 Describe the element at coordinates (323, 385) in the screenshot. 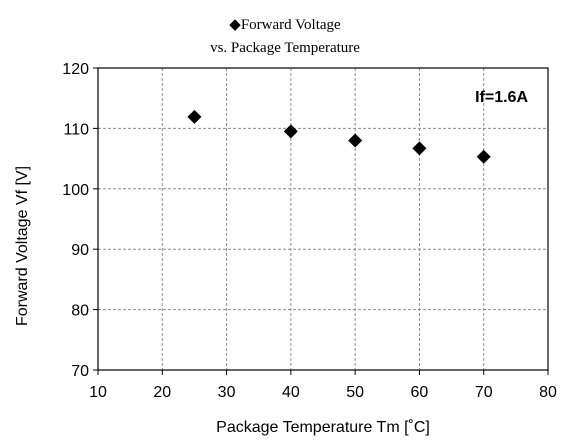

I see `x-tick-labels: 10 20 30 40 50 60 70 80` at that location.